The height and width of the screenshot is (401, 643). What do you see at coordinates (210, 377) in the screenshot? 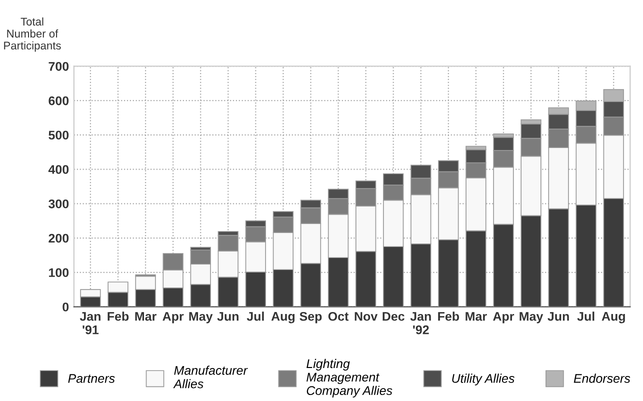
I see `legend-label: Manufacturer Allies` at bounding box center [210, 377].